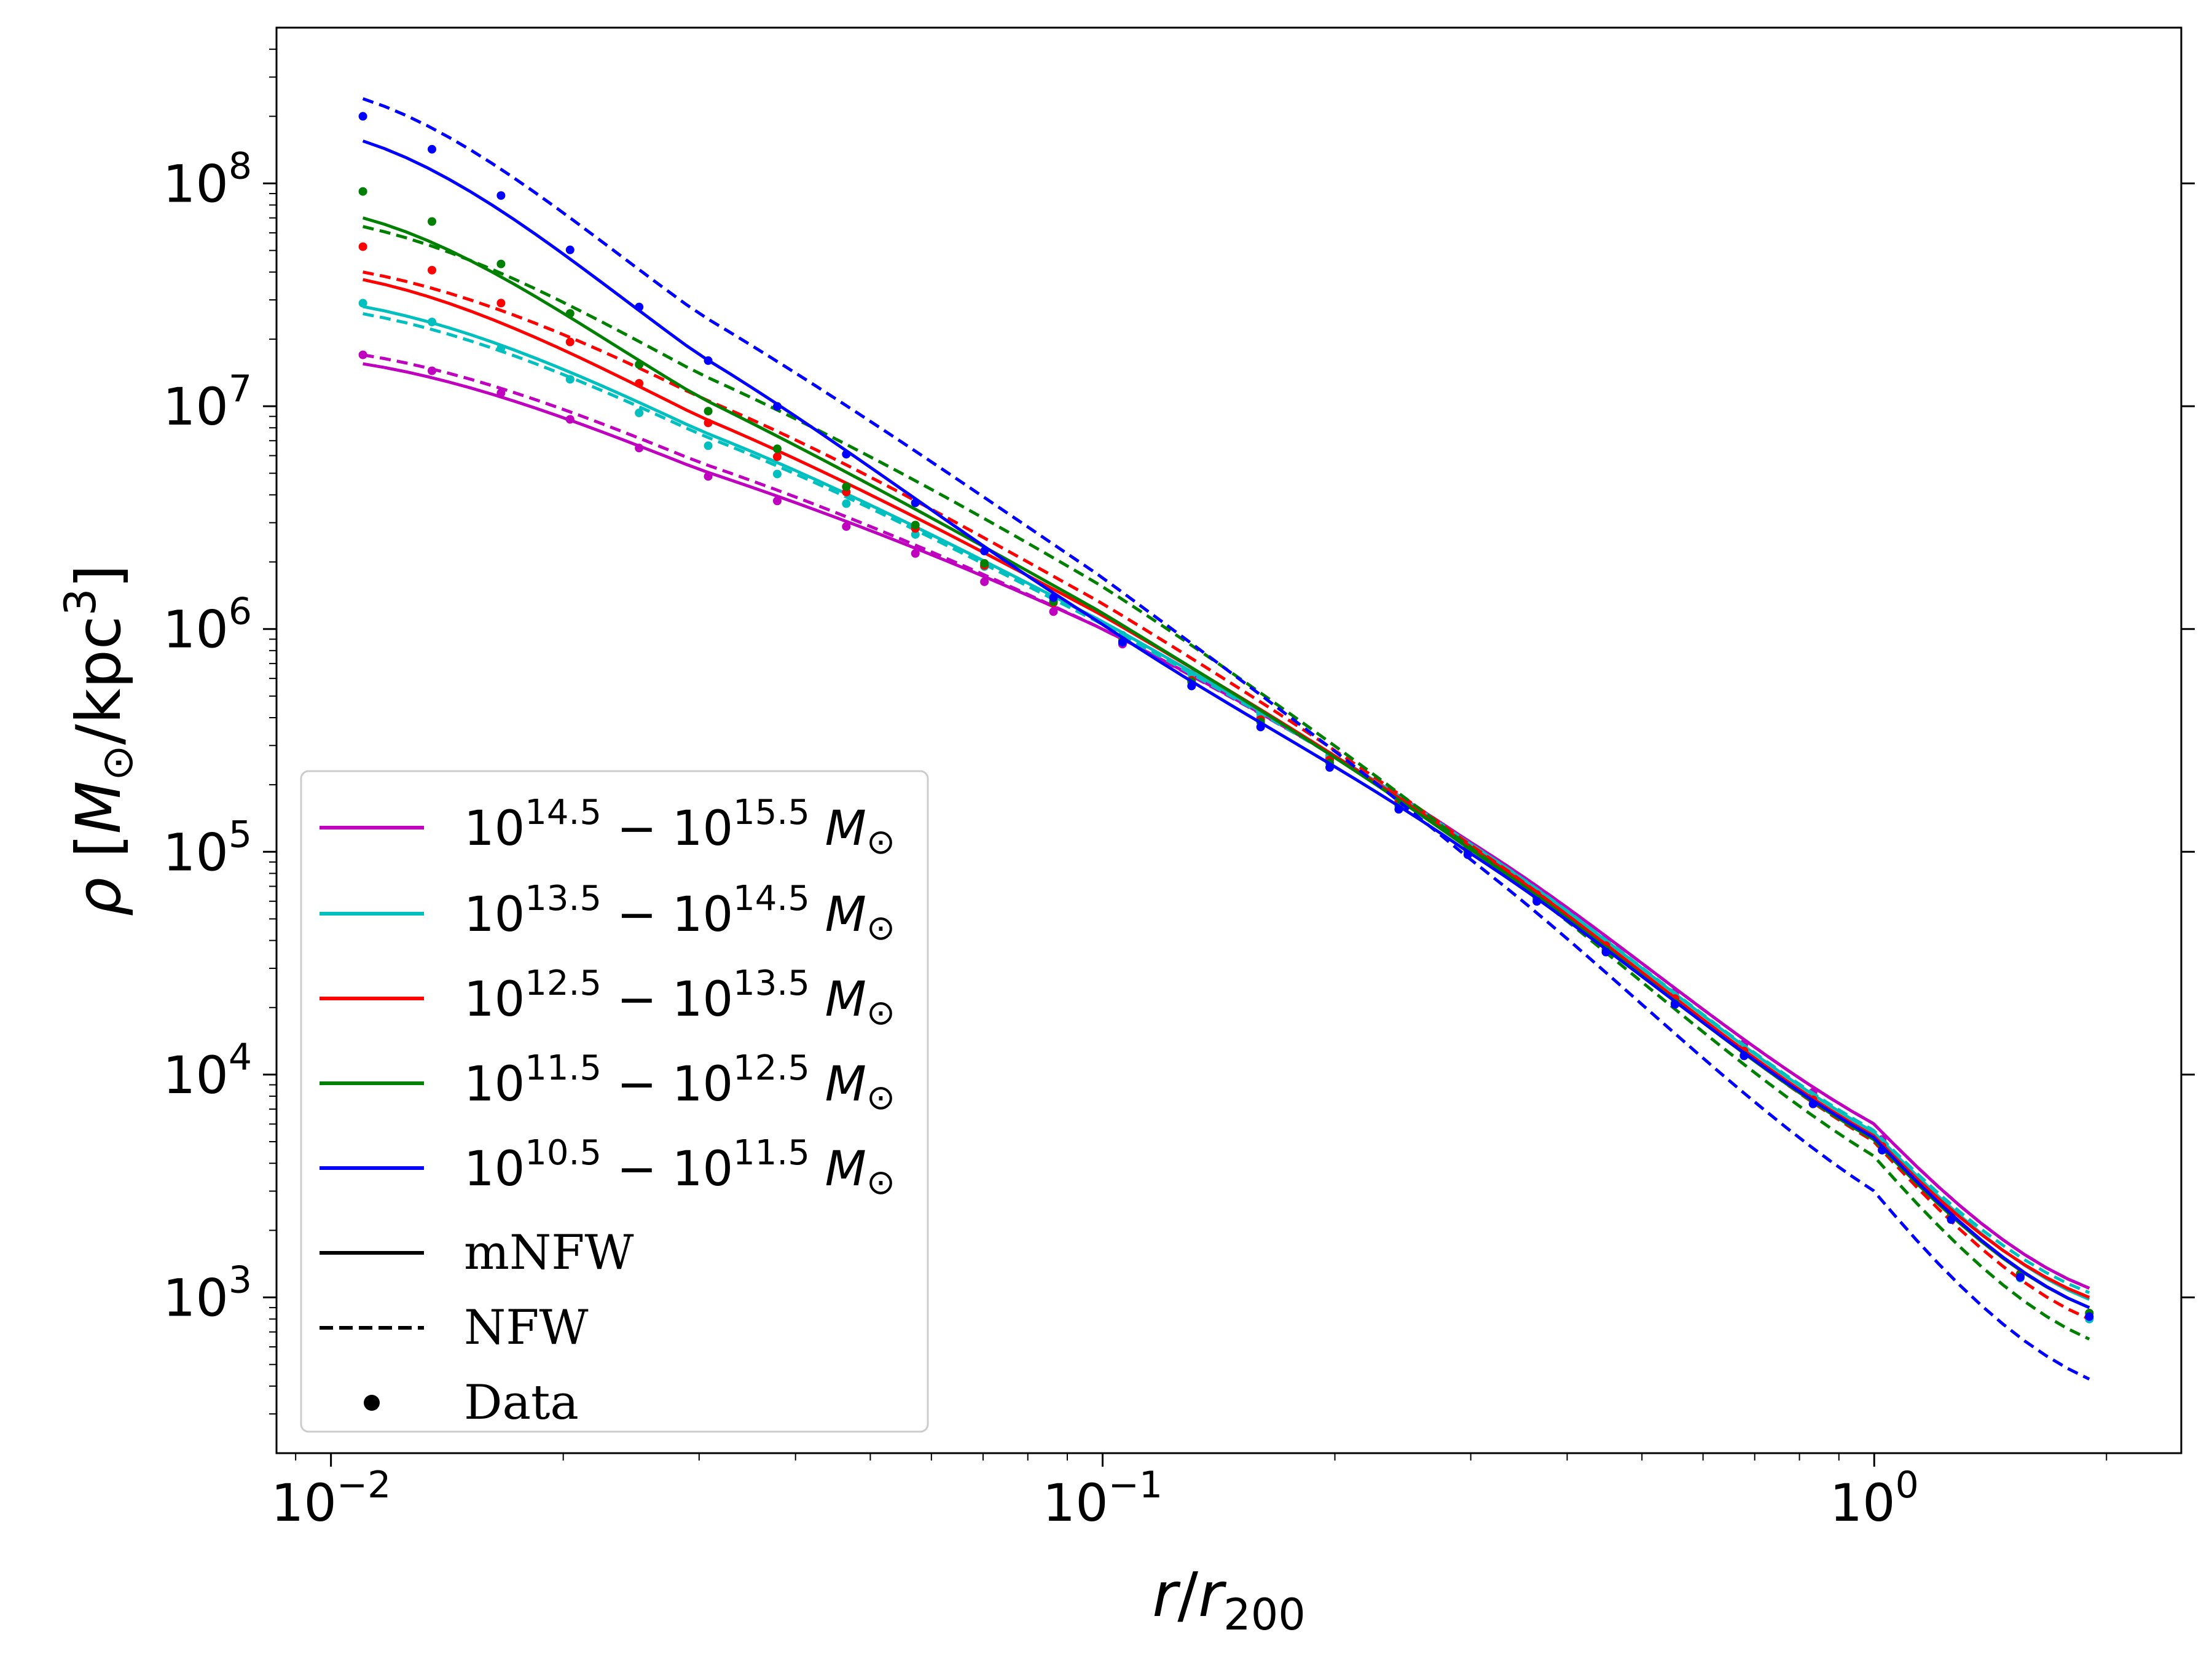  What do you see at coordinates (526, 1327) in the screenshot?
I see `legend-label-6: NFW` at bounding box center [526, 1327].